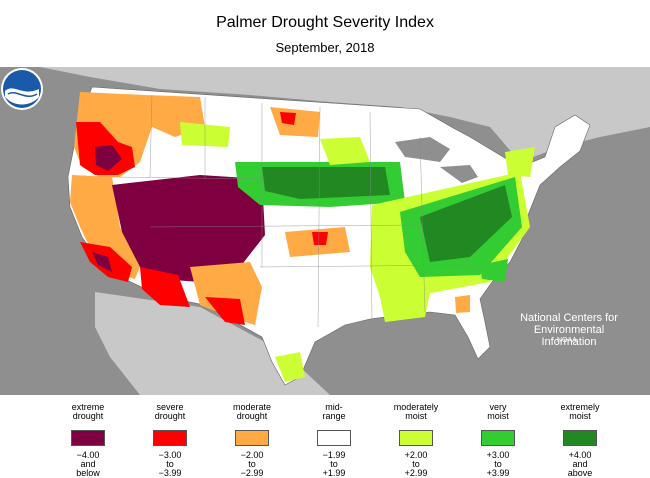 The height and width of the screenshot is (478, 650). Describe the element at coordinates (520, 162) in the screenshot. I see `new-england-moist` at that location.